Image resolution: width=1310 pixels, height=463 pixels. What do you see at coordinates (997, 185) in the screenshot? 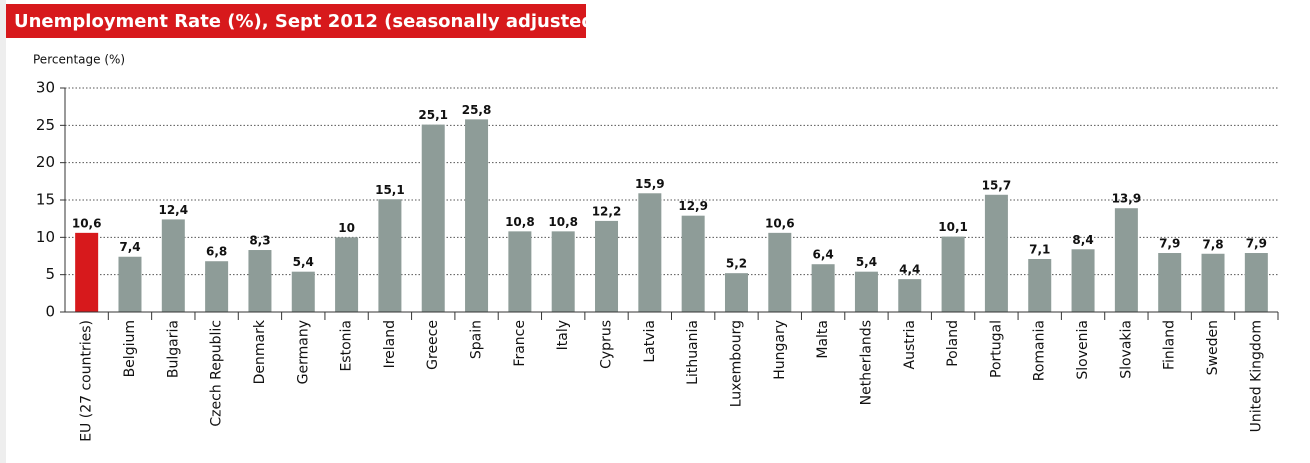
I see `value-label: 15,7` at bounding box center [997, 185].